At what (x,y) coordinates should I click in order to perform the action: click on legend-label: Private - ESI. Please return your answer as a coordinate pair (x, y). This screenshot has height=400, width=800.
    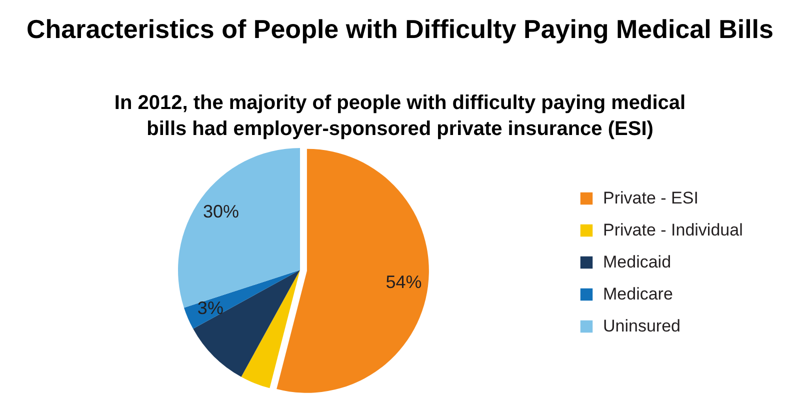
    Looking at the image, I should click on (650, 198).